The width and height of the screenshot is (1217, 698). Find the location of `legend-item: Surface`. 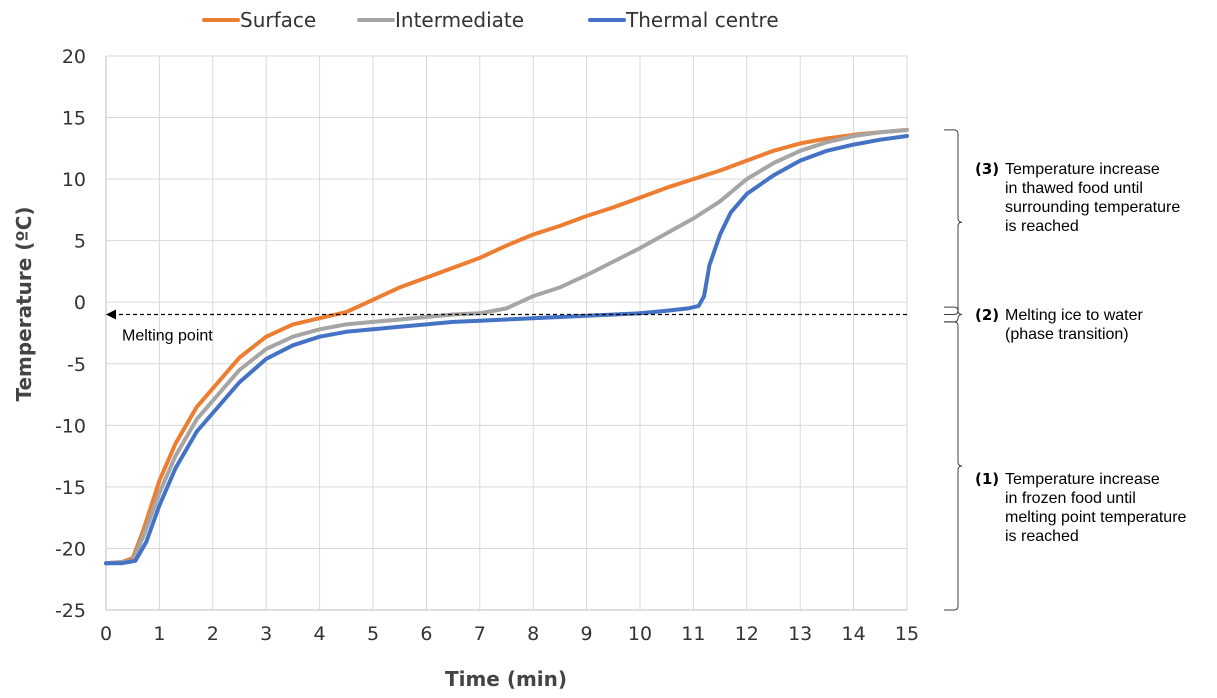

legend-item: Surface is located at coordinates (259, 20).